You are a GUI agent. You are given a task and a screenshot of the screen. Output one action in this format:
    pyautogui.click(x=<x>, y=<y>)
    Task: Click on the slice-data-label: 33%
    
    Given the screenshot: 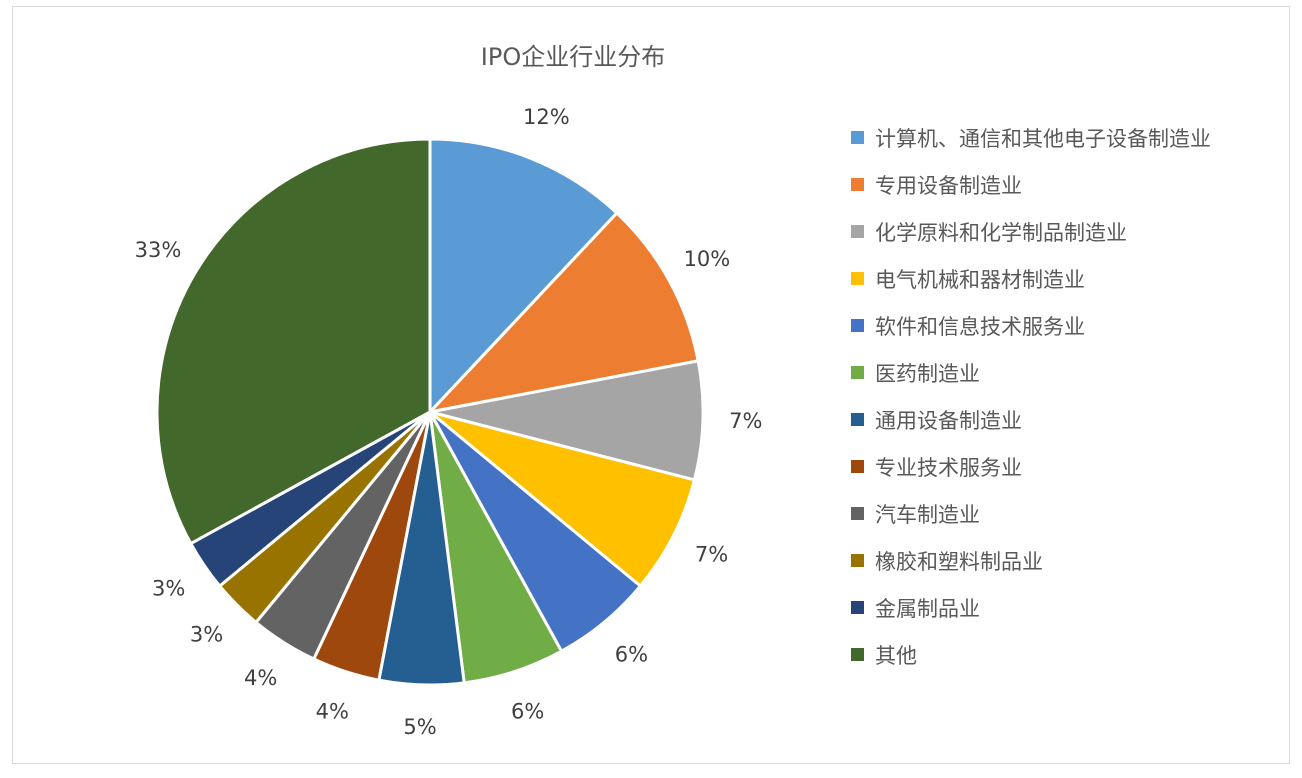 What is the action you would take?
    pyautogui.click(x=158, y=250)
    